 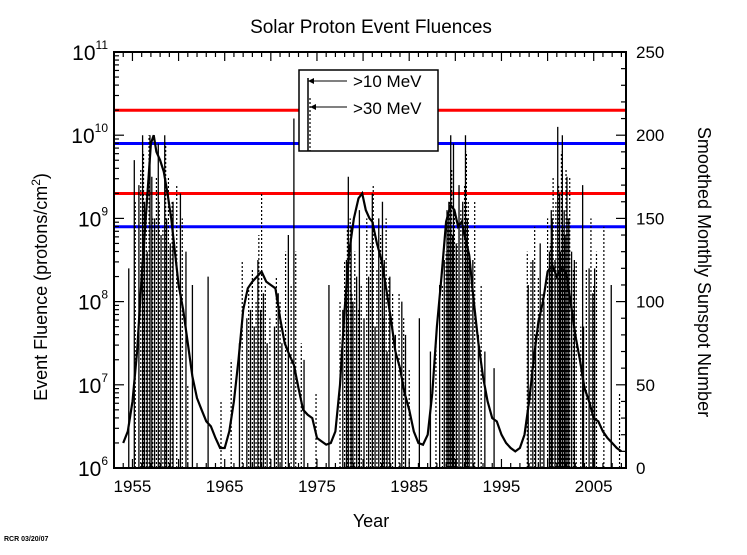 What do you see at coordinates (93, 384) in the screenshot?
I see `y-left-tick-label: 10⁷` at bounding box center [93, 384].